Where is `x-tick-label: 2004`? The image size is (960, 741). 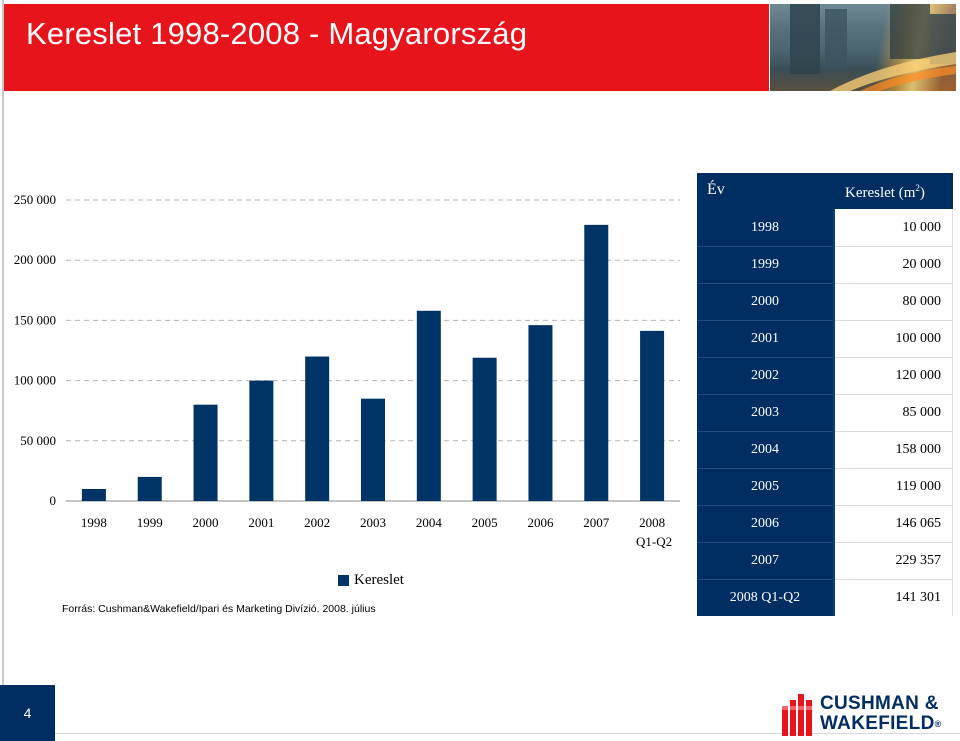
x-tick-label: 2004 is located at coordinates (429, 522).